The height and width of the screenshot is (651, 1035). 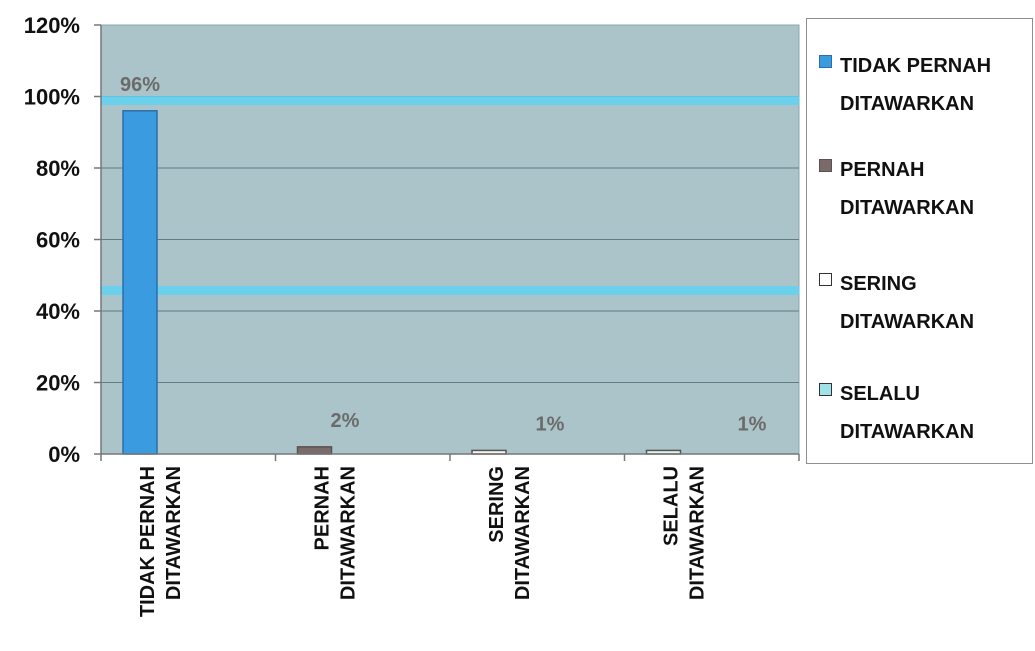 I want to click on x-category-label: SELALU DITAWARKAN, so click(x=685, y=533).